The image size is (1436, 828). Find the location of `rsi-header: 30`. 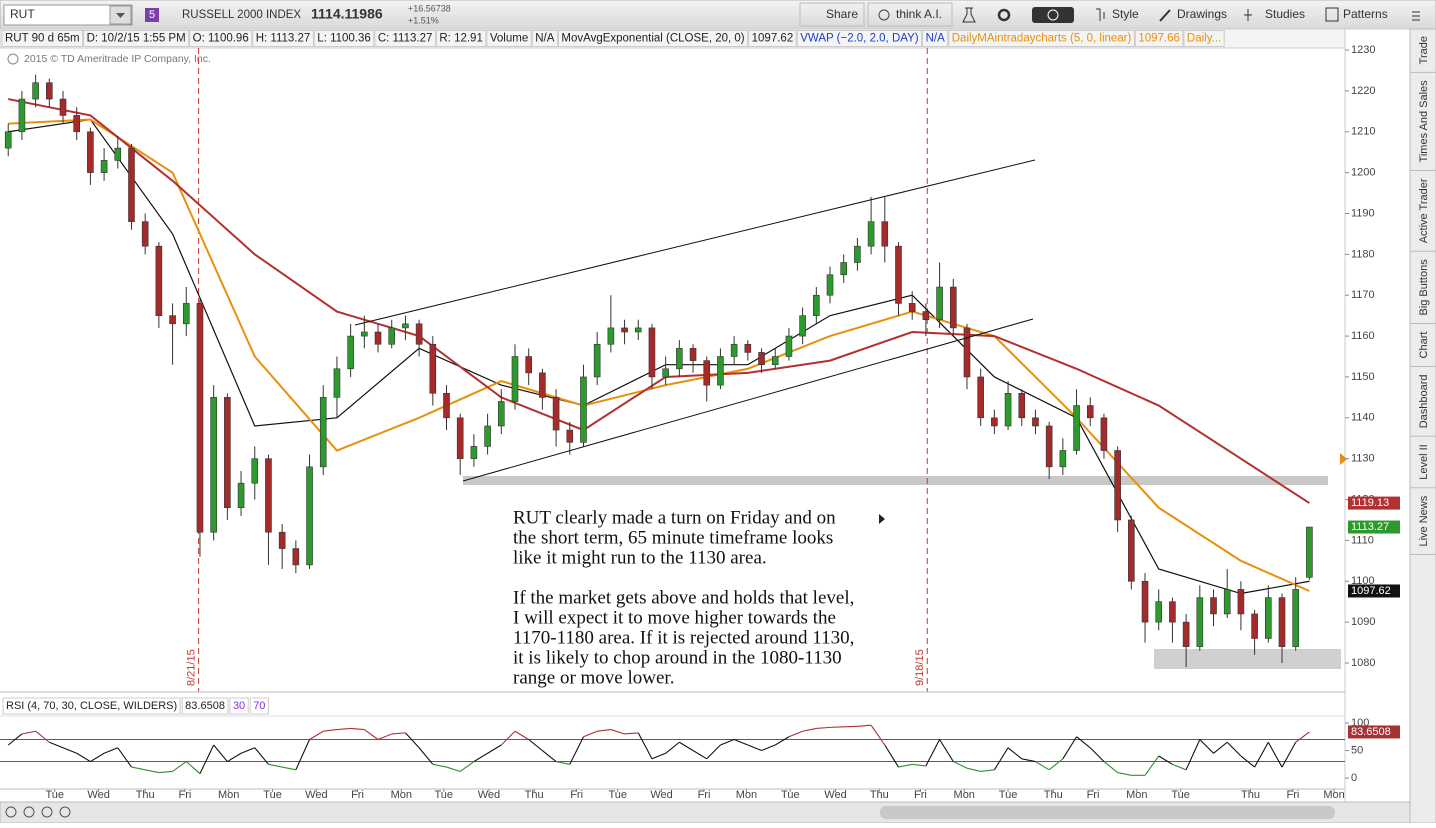

rsi-header: 30 is located at coordinates (239, 706).